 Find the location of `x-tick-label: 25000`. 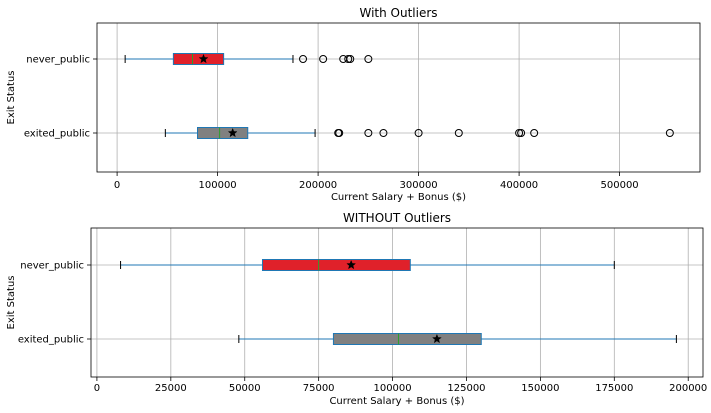

x-tick-label: 25000 is located at coordinates (171, 388).